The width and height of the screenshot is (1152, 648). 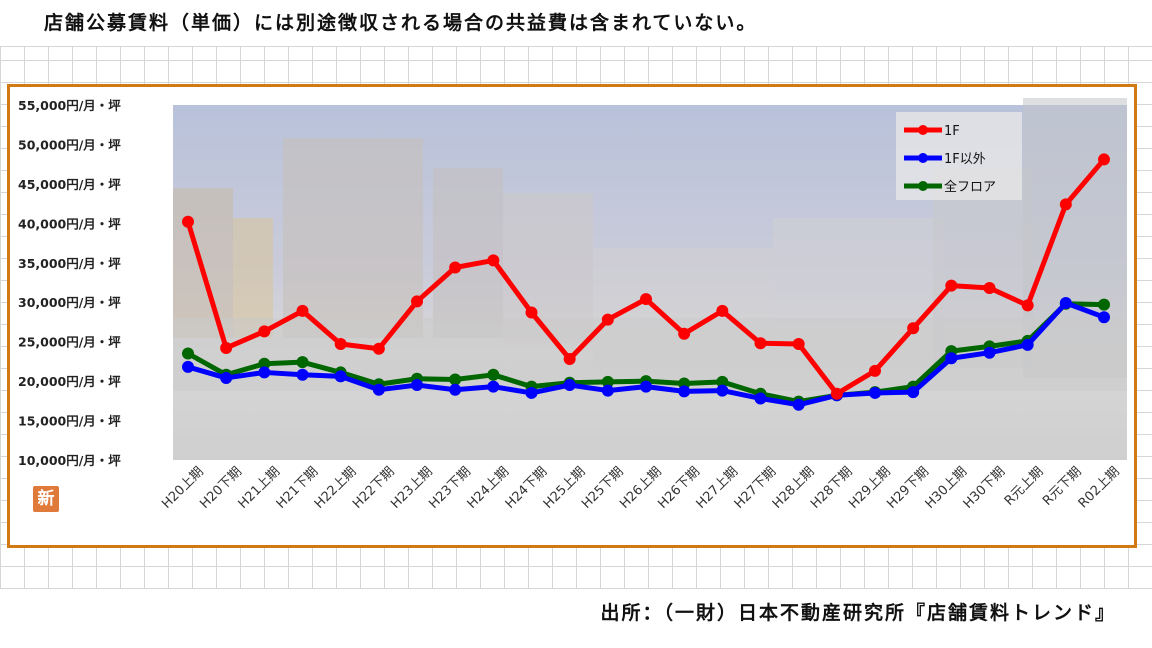 What do you see at coordinates (69, 105) in the screenshot?
I see `y-tick-label: 55,000円/月・坪` at bounding box center [69, 105].